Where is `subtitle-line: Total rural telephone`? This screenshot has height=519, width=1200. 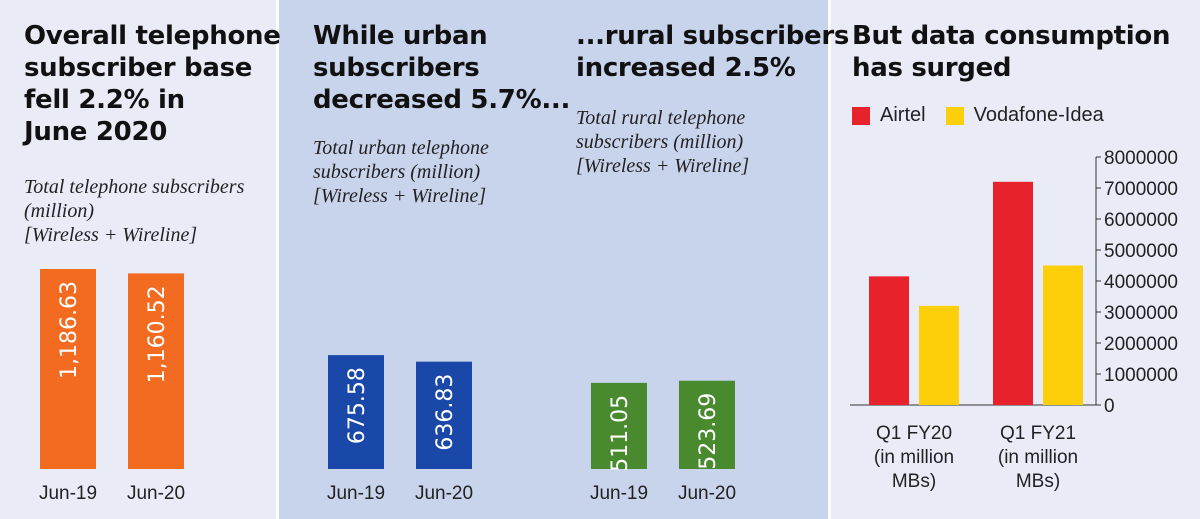 subtitle-line: Total rural telephone is located at coordinates (661, 118).